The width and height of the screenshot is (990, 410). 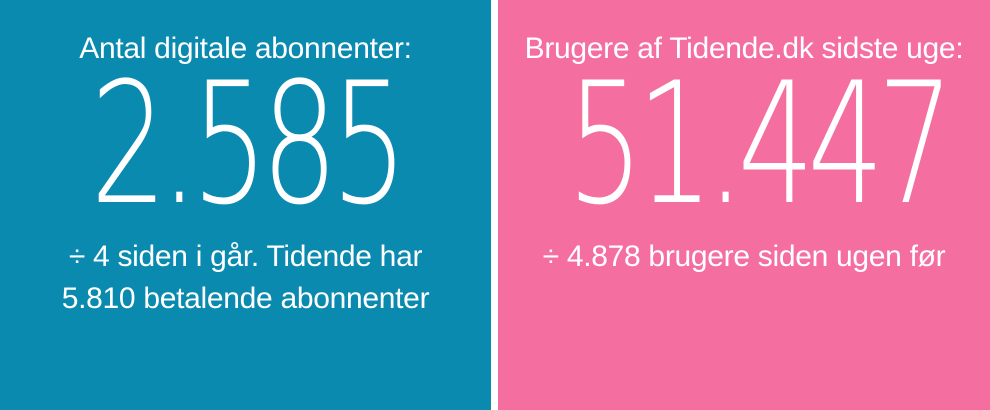 I want to click on users-headline: Brugere af Tidende.dk sidste uge:, so click(x=744, y=48).